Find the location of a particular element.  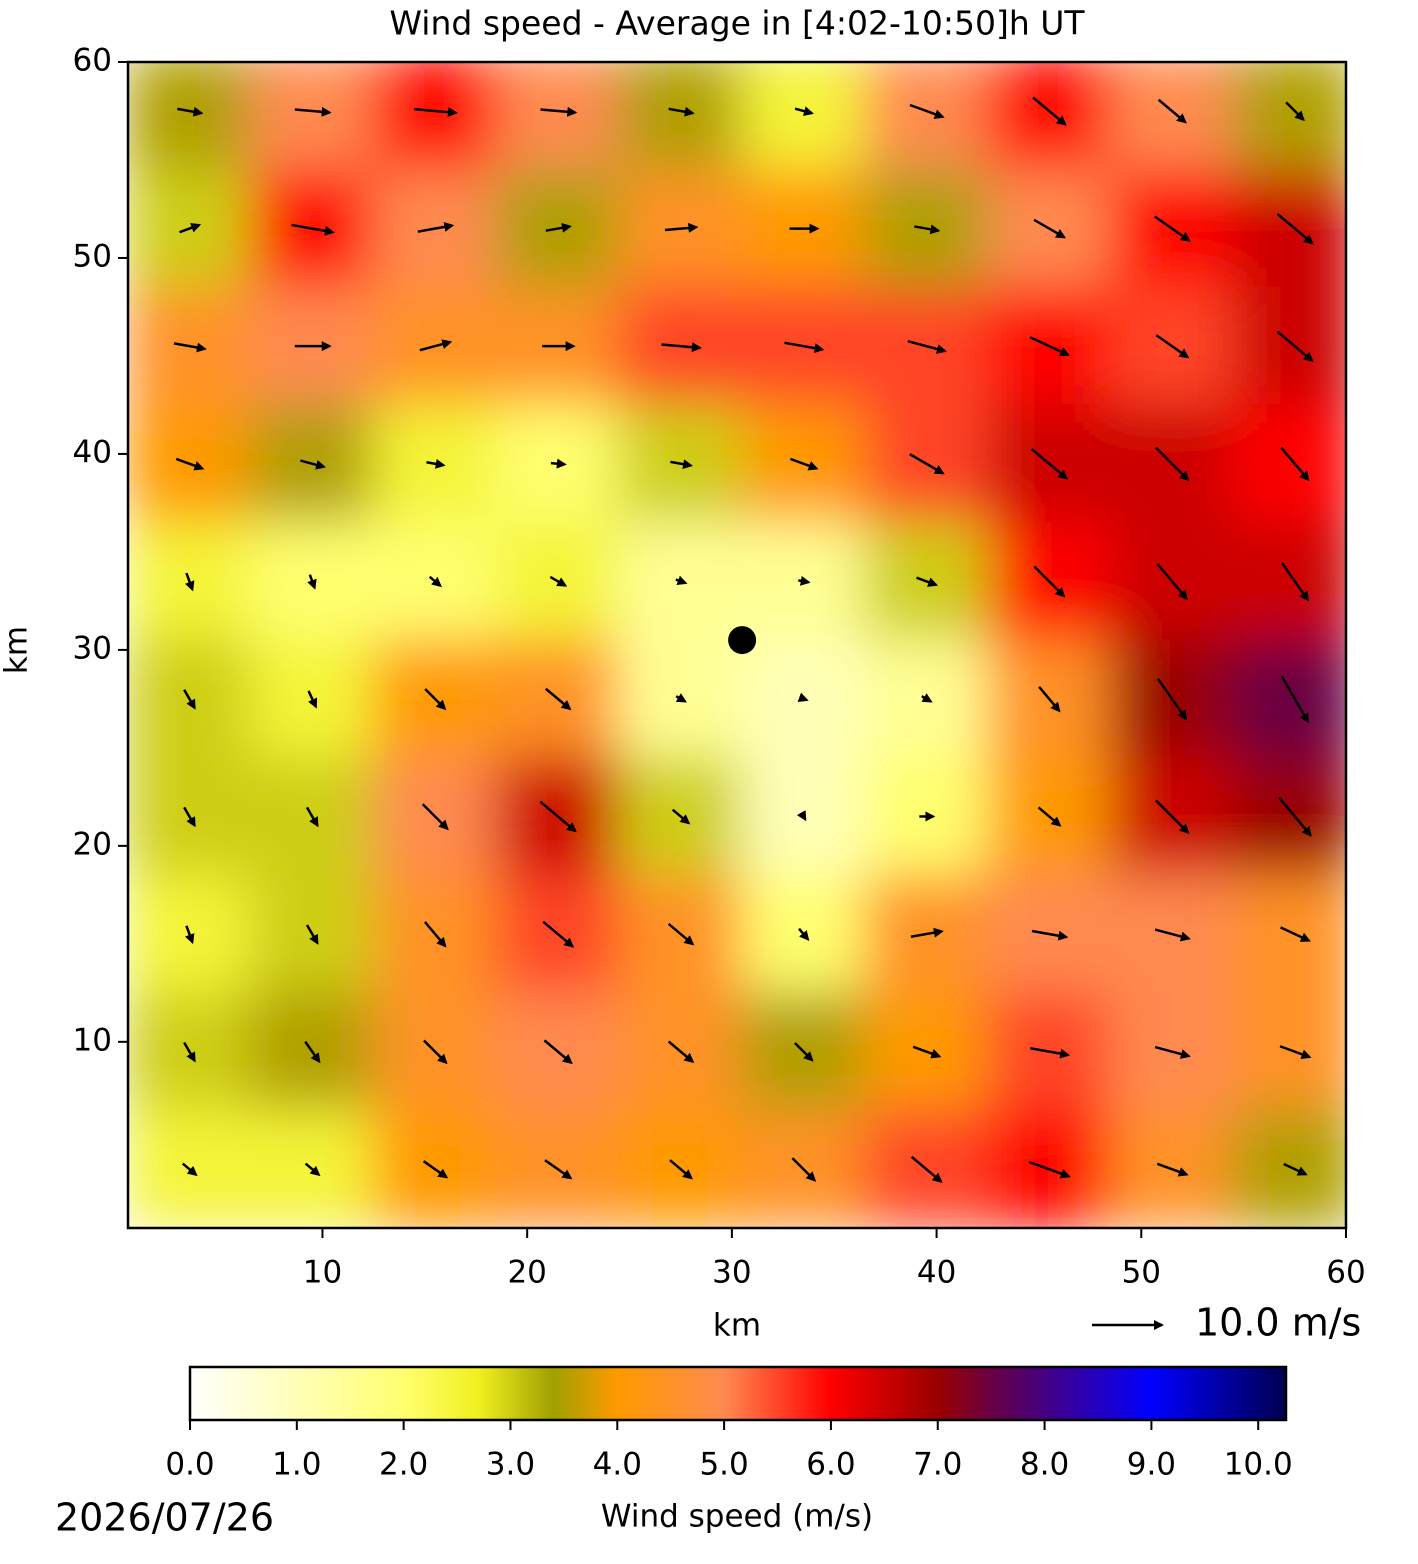

colorbar-tick-label: 5.0 is located at coordinates (723, 1465).